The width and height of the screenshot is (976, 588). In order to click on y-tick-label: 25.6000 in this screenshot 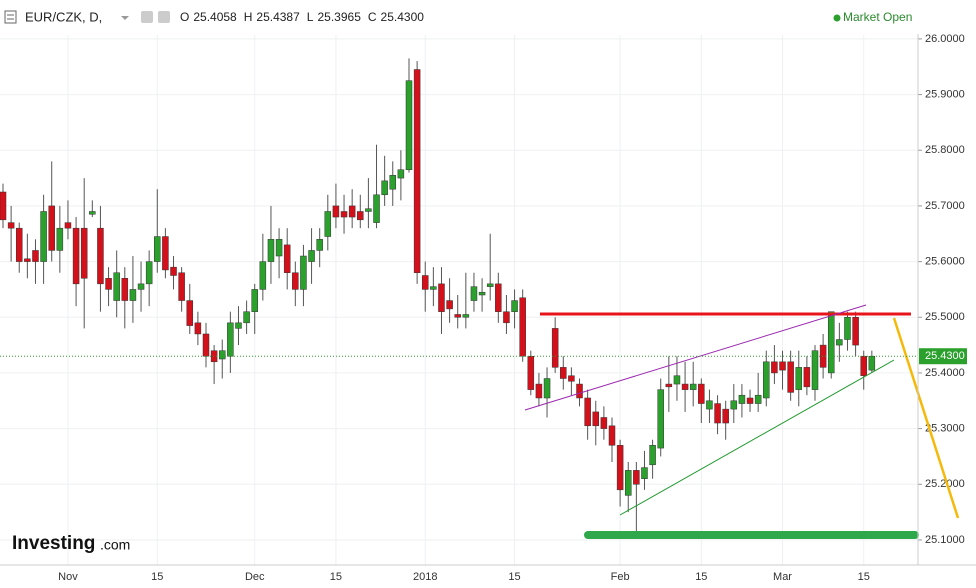, I will do `click(945, 261)`.